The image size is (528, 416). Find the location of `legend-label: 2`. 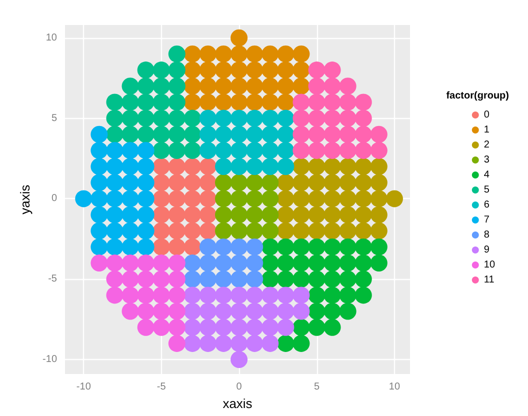

legend-label: 2 is located at coordinates (487, 145).